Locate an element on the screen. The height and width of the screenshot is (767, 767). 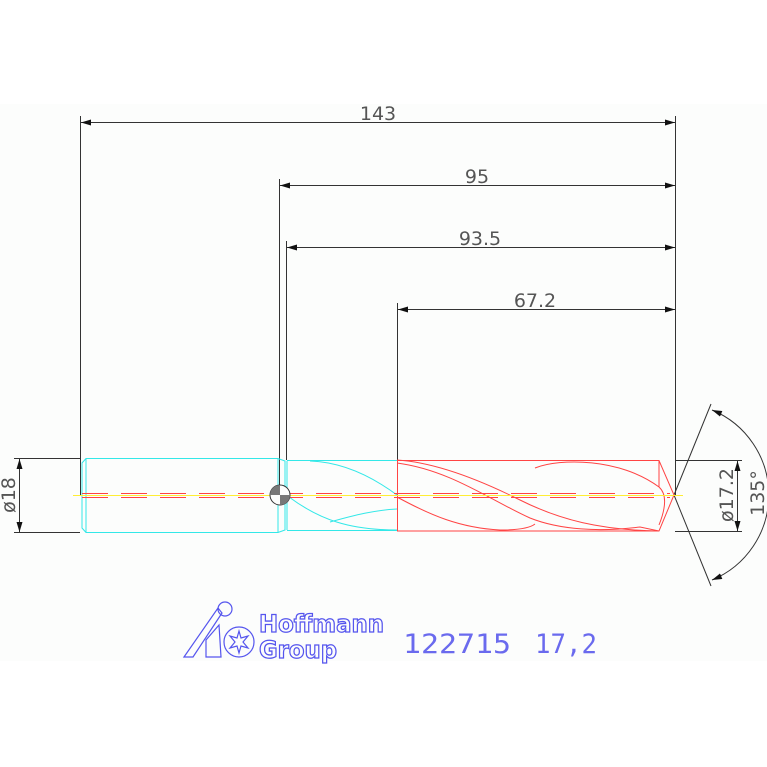
drill-flute-body is located at coordinates (535, 495).